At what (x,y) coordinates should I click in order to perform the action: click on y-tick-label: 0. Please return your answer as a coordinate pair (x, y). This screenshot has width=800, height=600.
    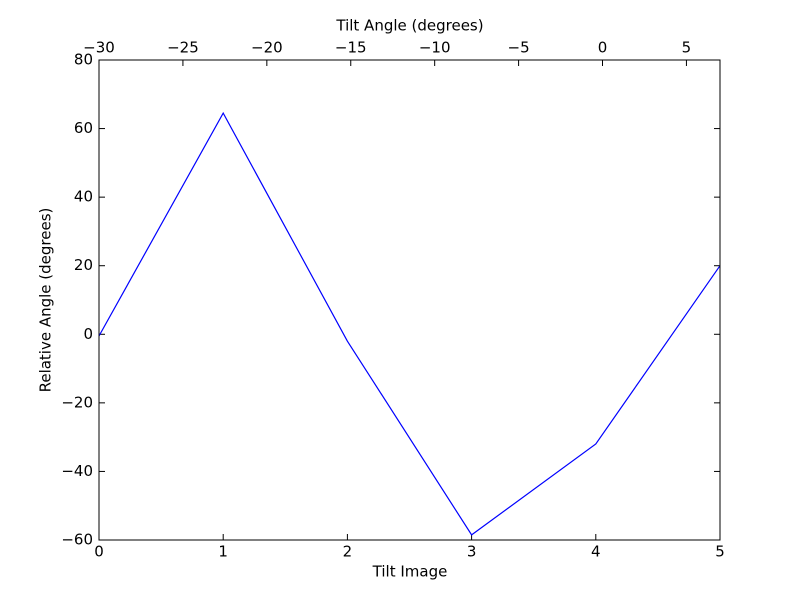
    Looking at the image, I should click on (88, 334).